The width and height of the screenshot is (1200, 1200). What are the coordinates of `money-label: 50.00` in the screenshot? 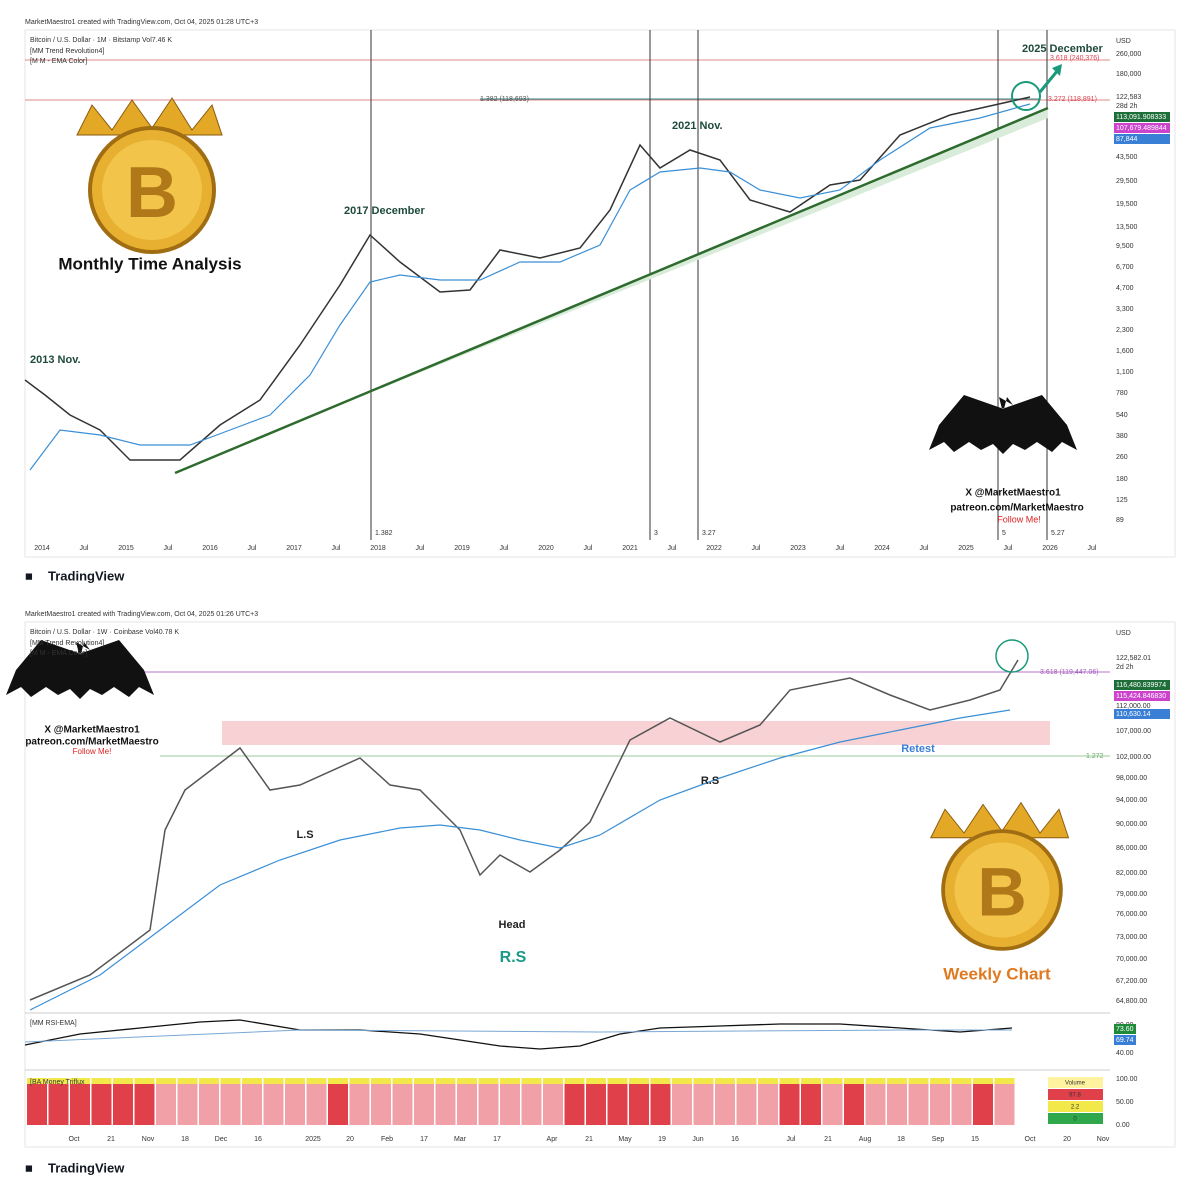 It's located at (1125, 1102).